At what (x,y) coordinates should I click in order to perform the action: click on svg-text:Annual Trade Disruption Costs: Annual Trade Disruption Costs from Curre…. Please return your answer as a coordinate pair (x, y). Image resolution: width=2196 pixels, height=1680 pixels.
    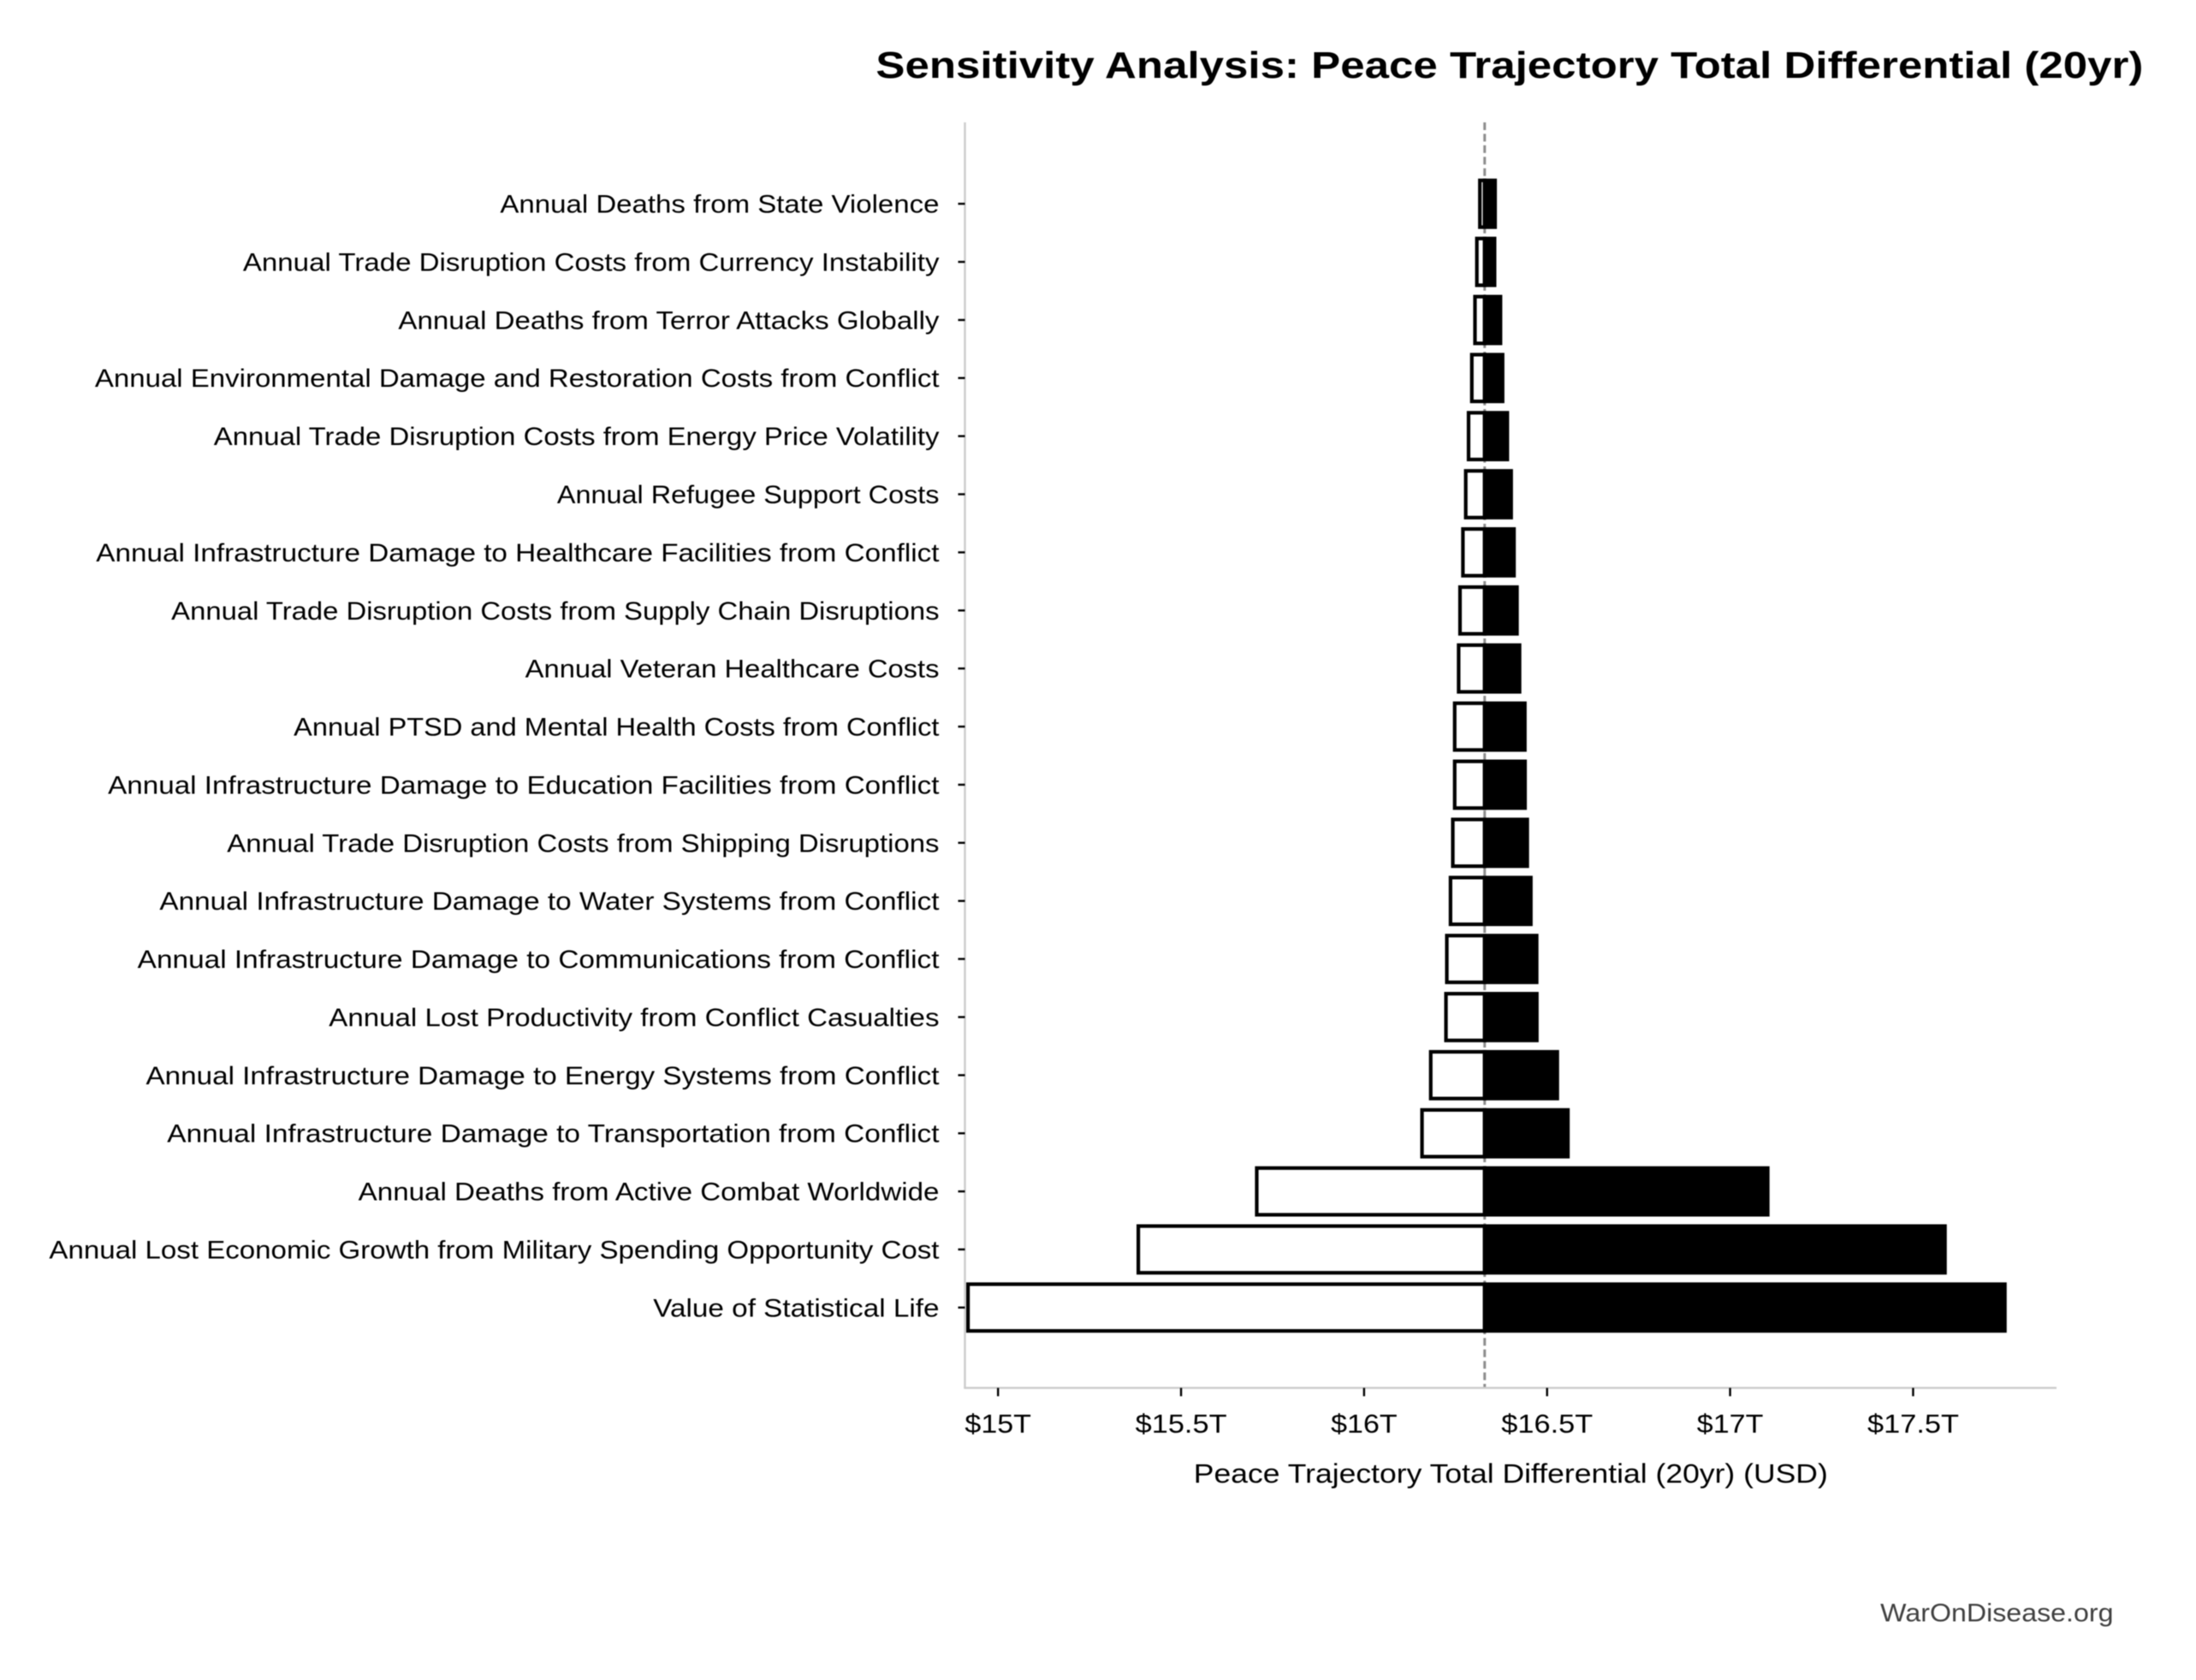
    Looking at the image, I should click on (591, 263).